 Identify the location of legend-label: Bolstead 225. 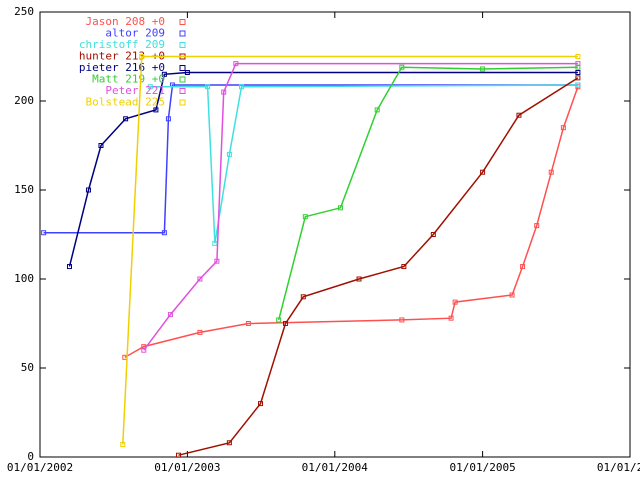
(125, 102).